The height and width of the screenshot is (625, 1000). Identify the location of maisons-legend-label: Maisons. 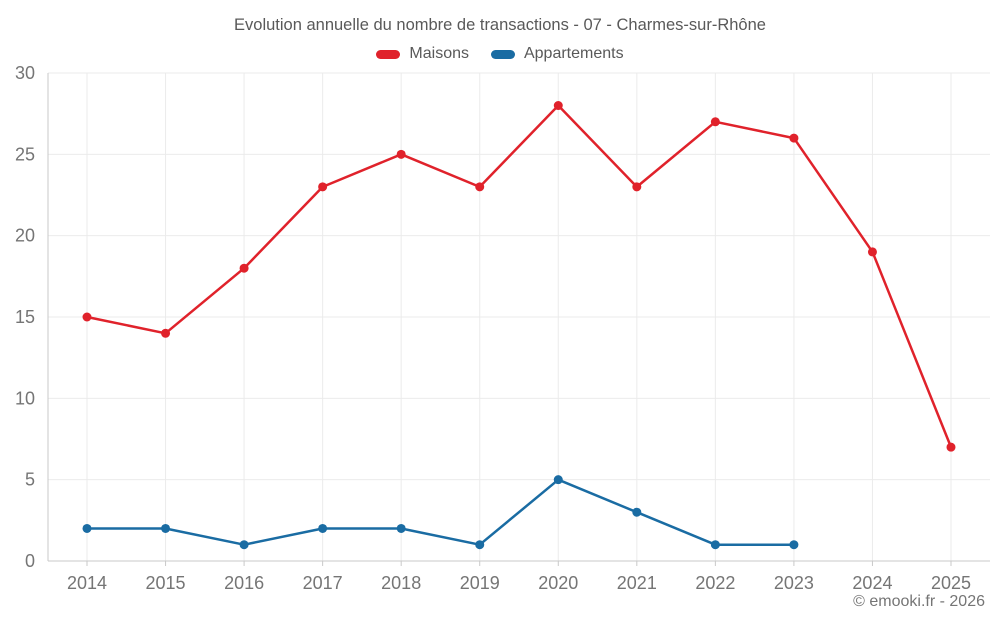
(439, 53).